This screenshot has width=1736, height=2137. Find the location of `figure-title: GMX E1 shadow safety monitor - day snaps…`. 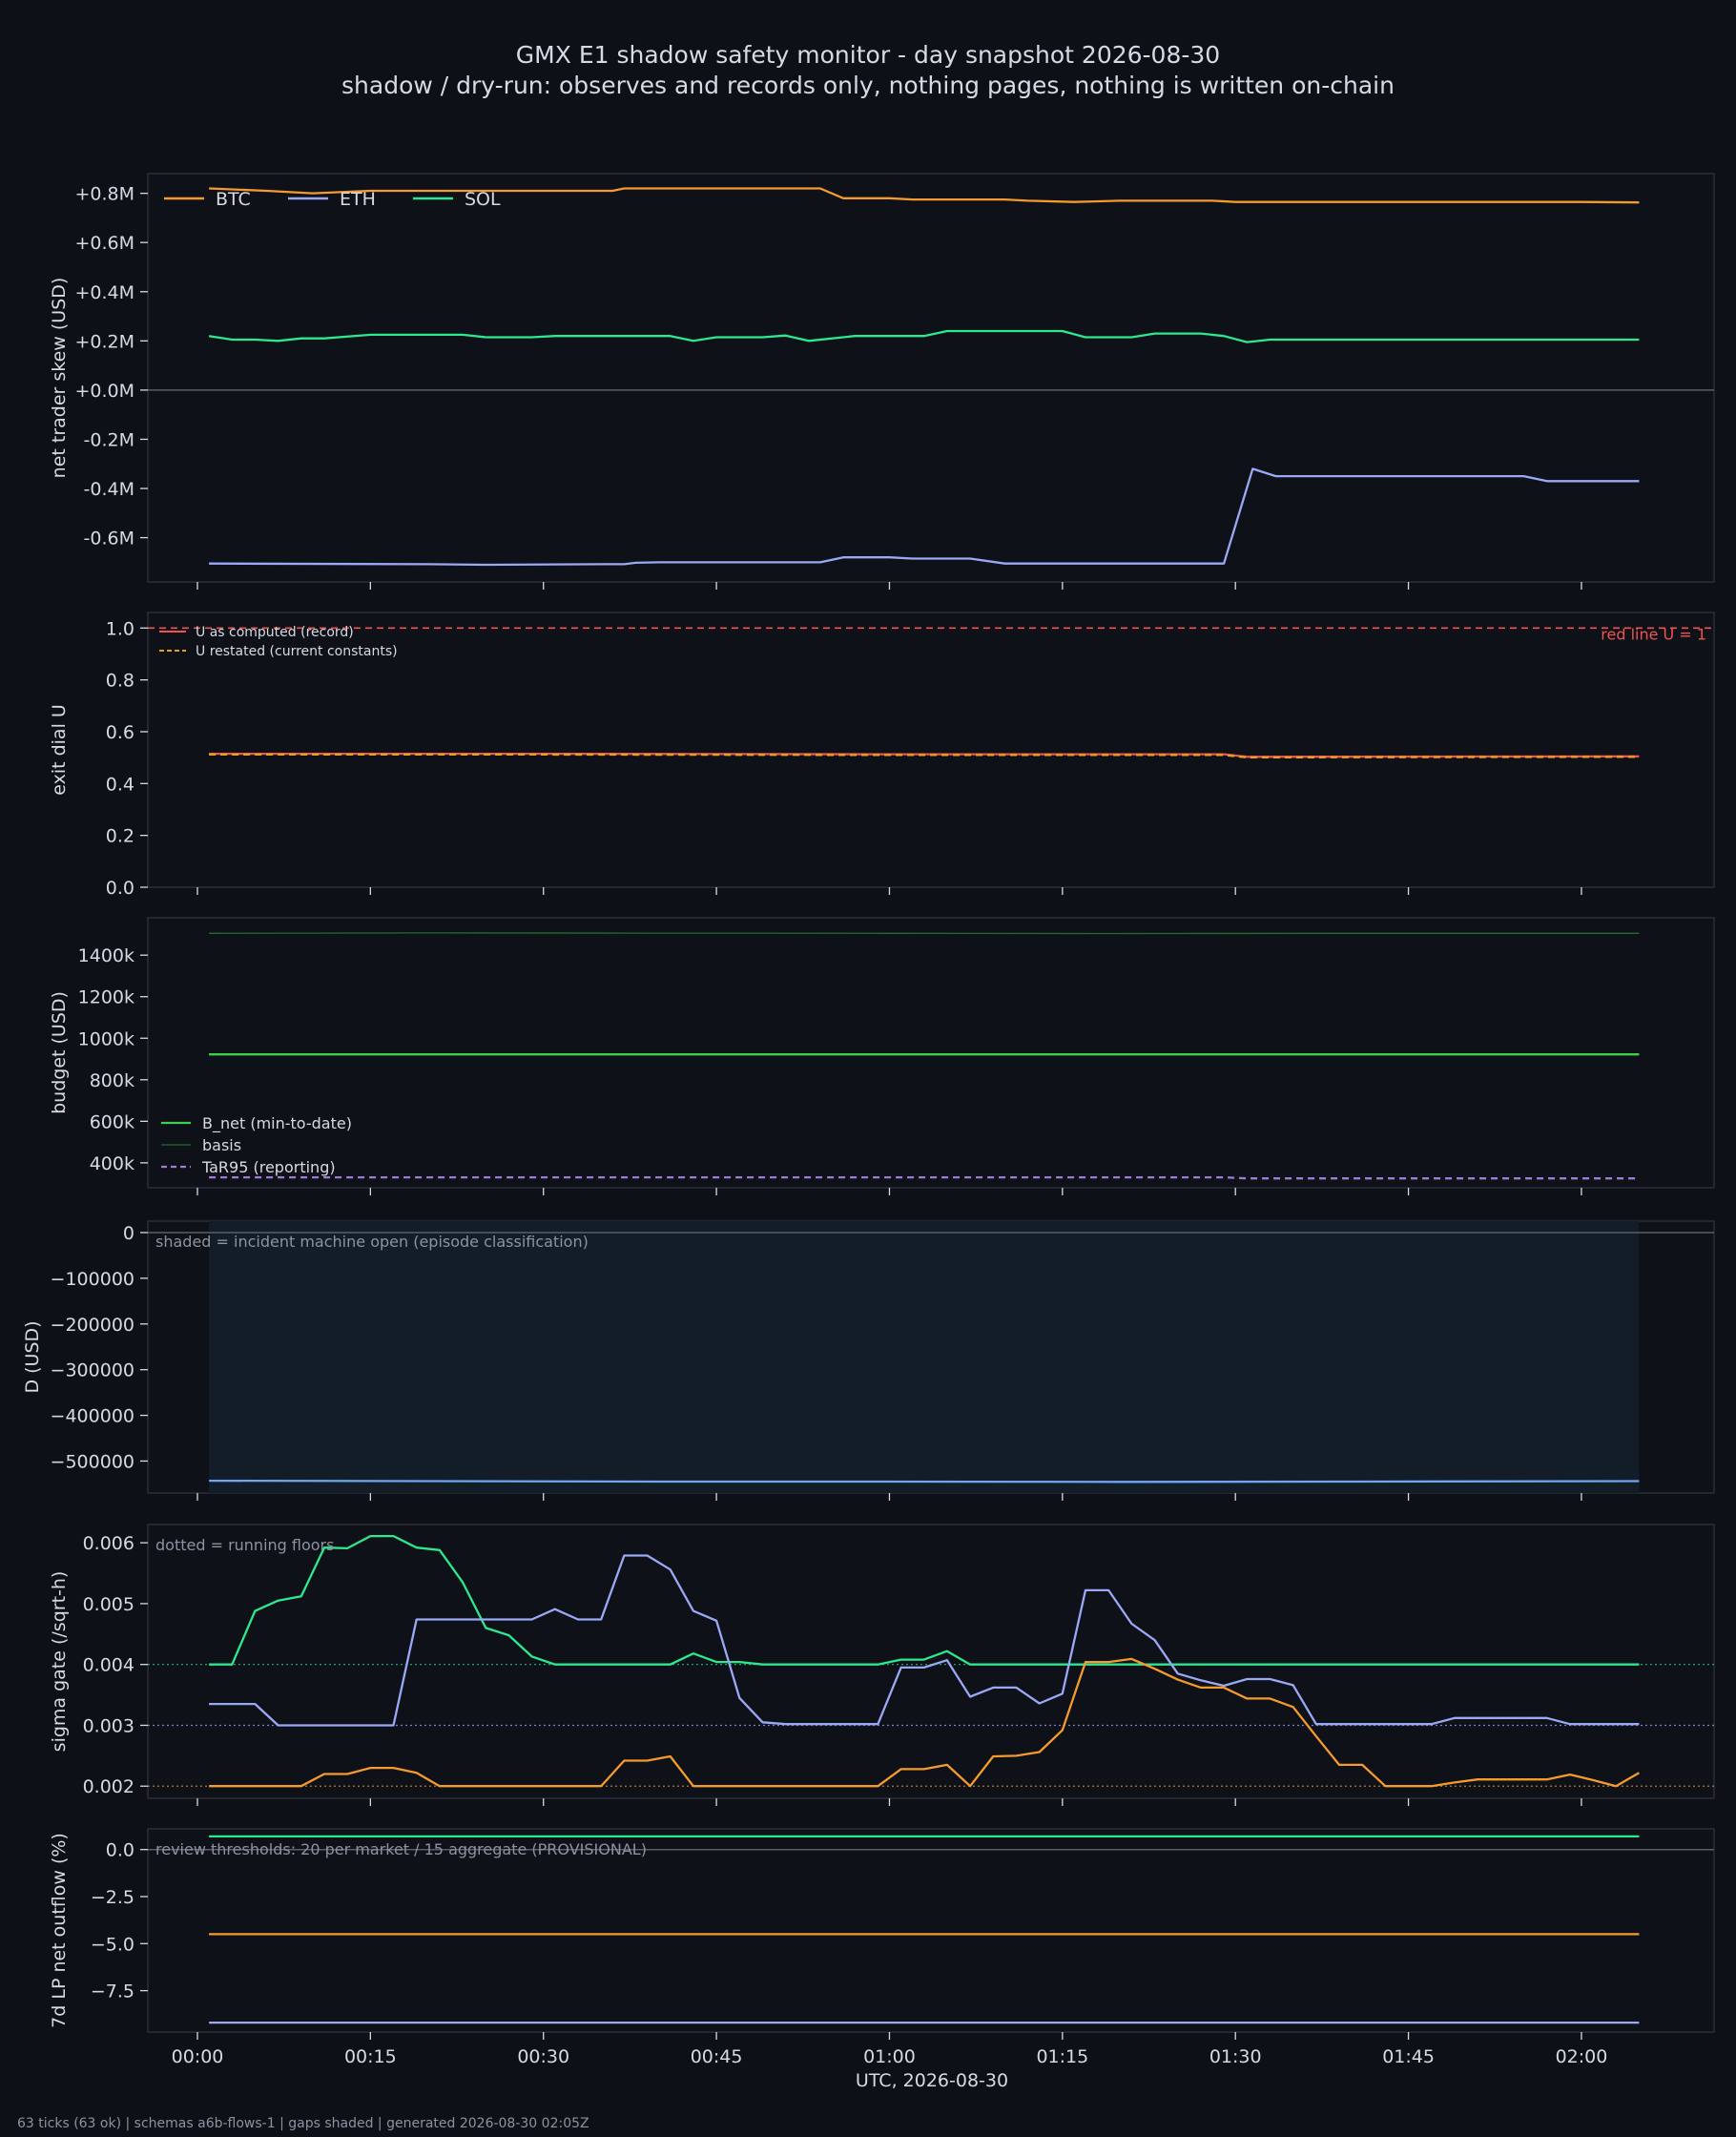

figure-title: GMX E1 shadow safety monitor - day snaps… is located at coordinates (868, 55).